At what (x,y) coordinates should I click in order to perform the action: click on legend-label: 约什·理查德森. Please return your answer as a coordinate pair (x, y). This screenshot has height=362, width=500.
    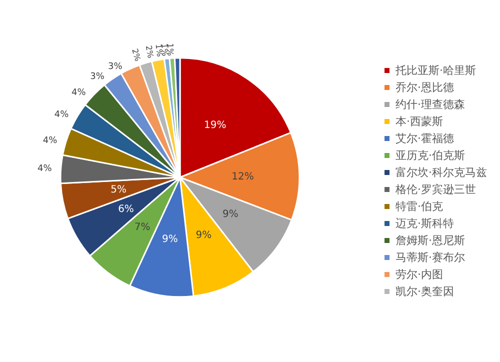
    Looking at the image, I should click on (431, 104).